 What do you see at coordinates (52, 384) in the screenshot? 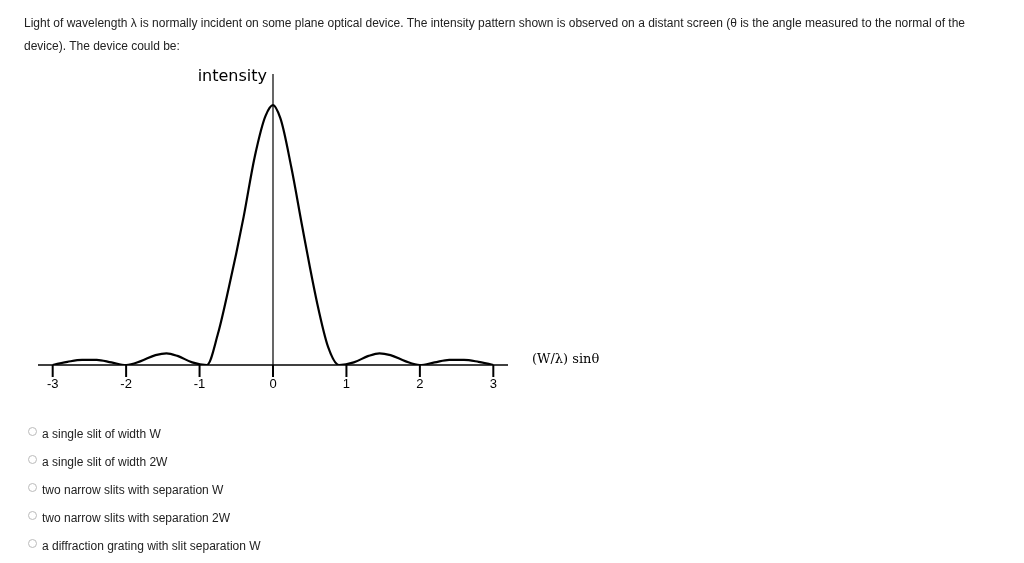
I see `x-tick-label: -3` at bounding box center [52, 384].